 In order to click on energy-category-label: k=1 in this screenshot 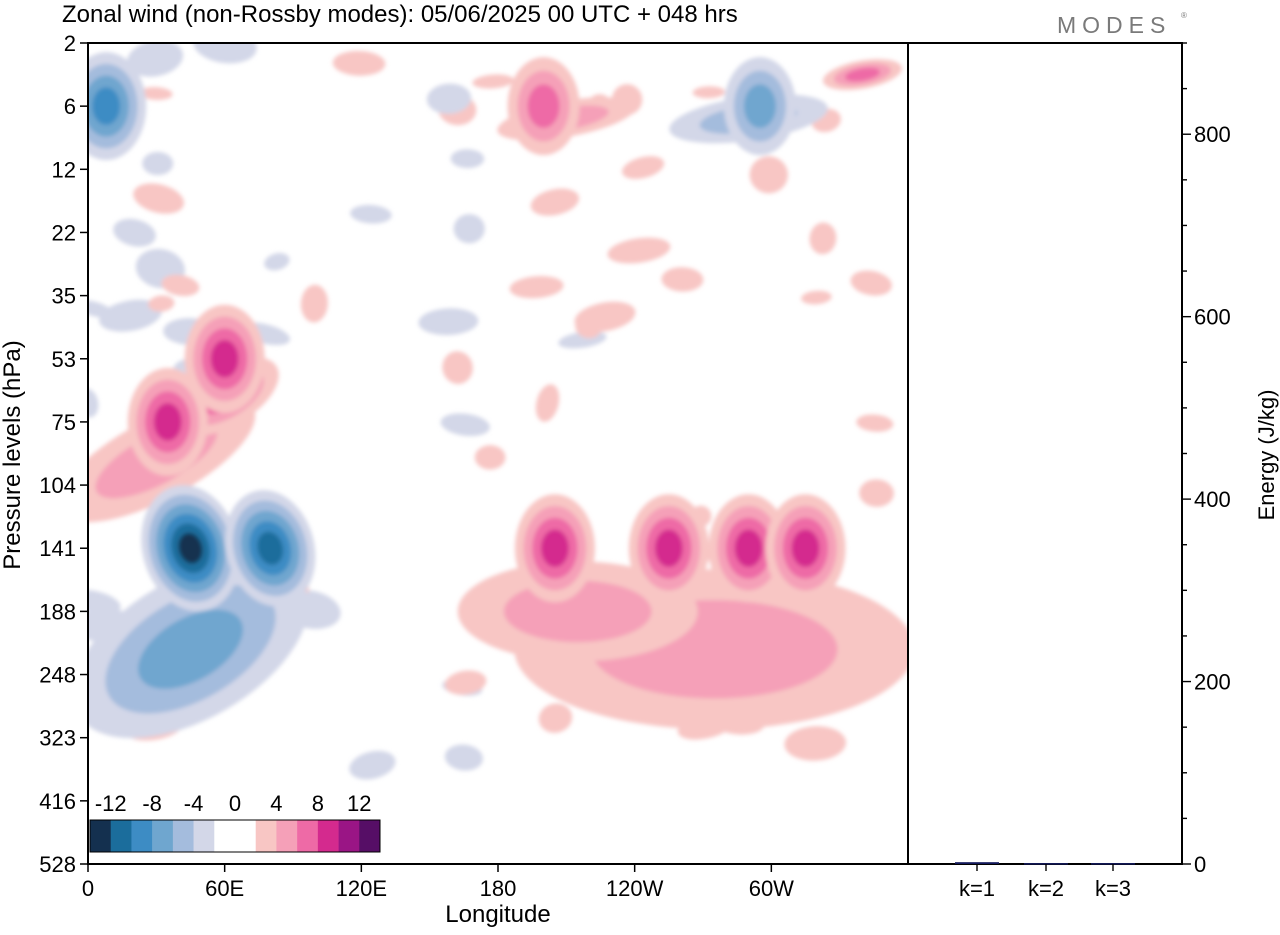, I will do `click(977, 888)`.